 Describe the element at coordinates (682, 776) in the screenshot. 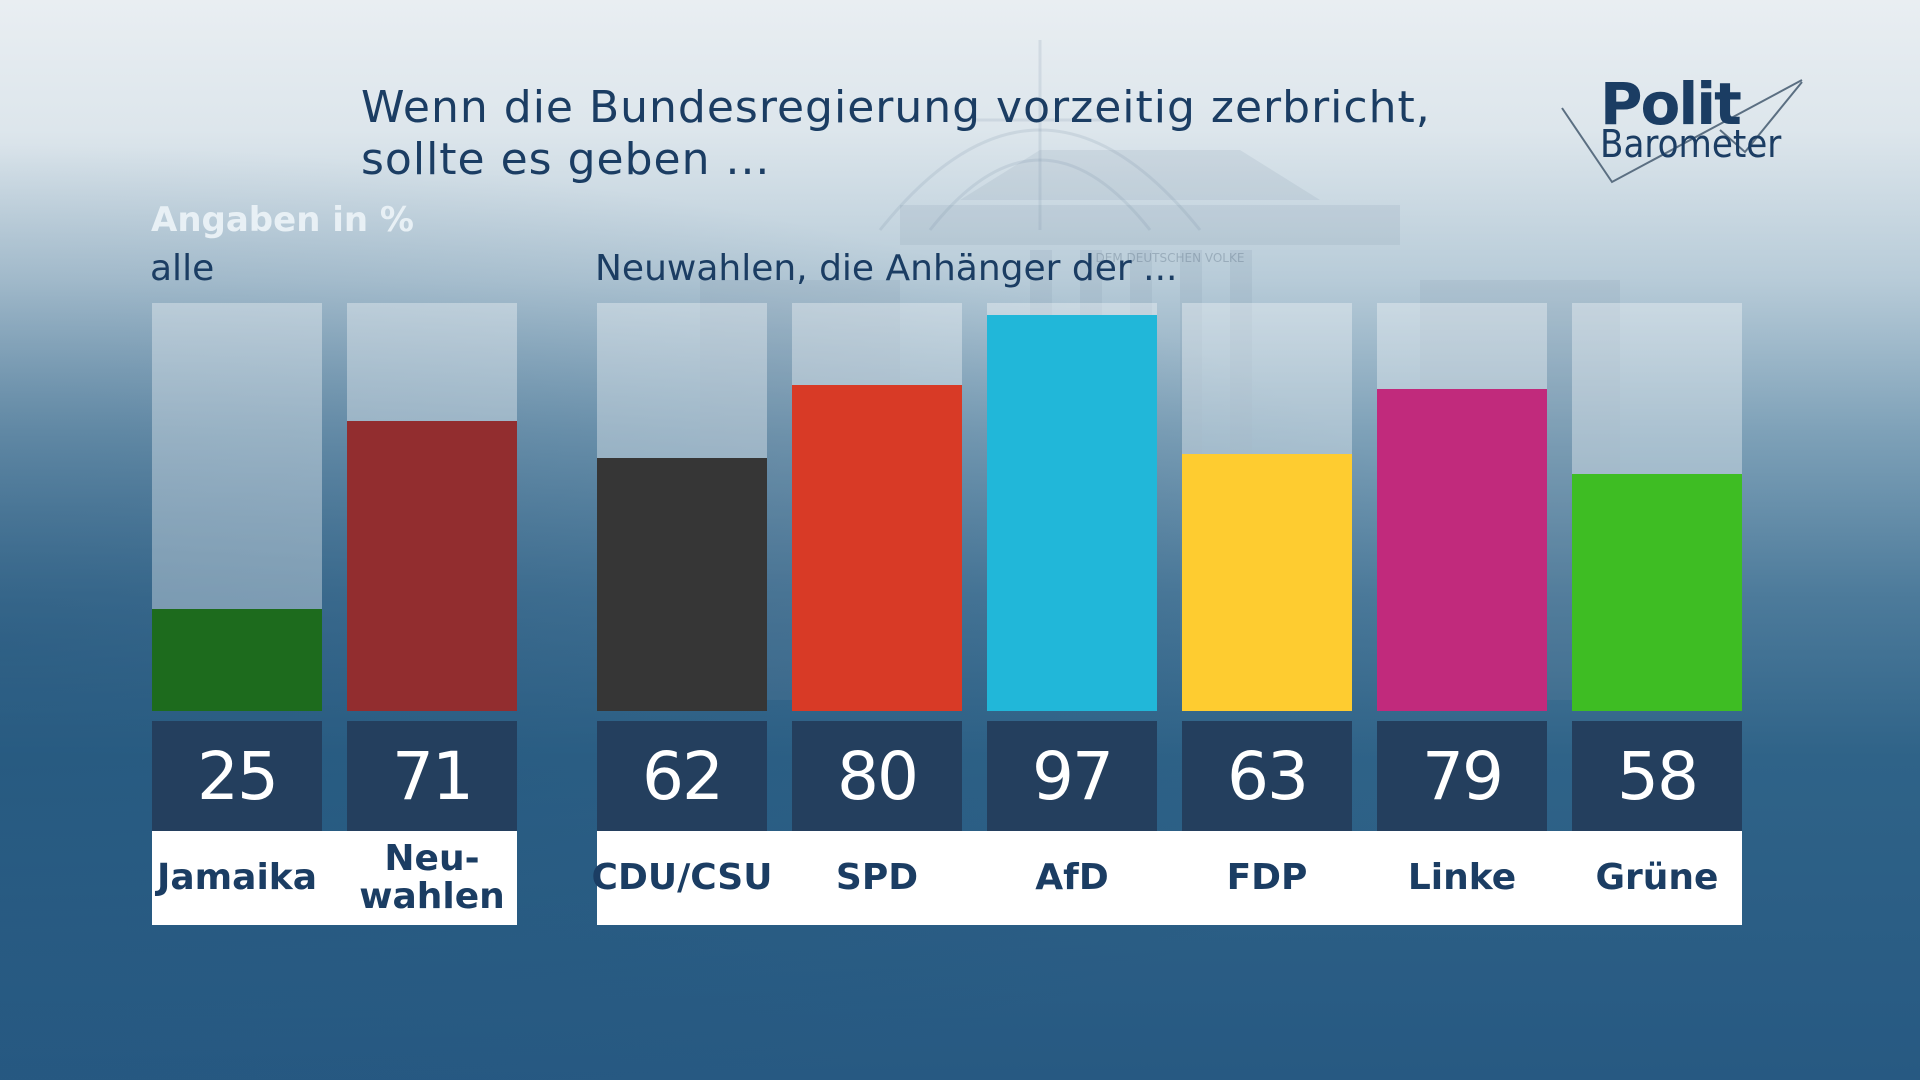

I see `value-label: 62` at that location.